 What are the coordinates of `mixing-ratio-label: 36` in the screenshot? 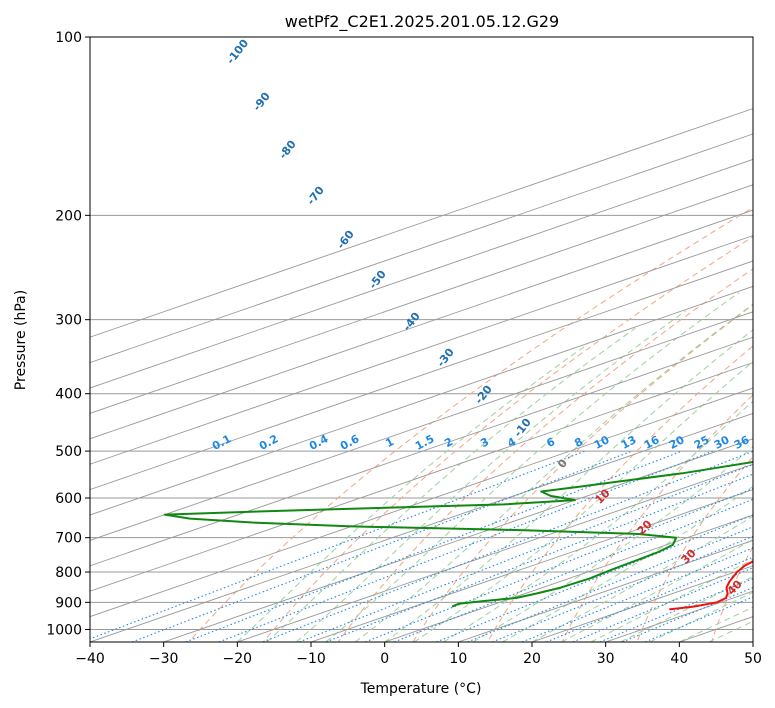 It's located at (742, 442).